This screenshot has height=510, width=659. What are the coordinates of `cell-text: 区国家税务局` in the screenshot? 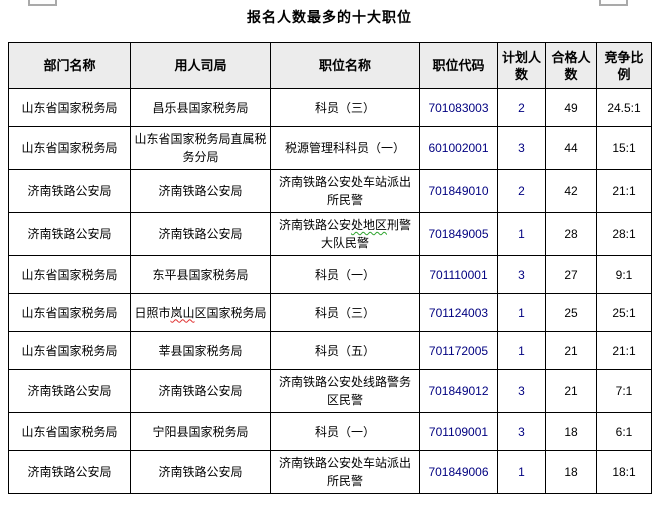 It's located at (230, 312).